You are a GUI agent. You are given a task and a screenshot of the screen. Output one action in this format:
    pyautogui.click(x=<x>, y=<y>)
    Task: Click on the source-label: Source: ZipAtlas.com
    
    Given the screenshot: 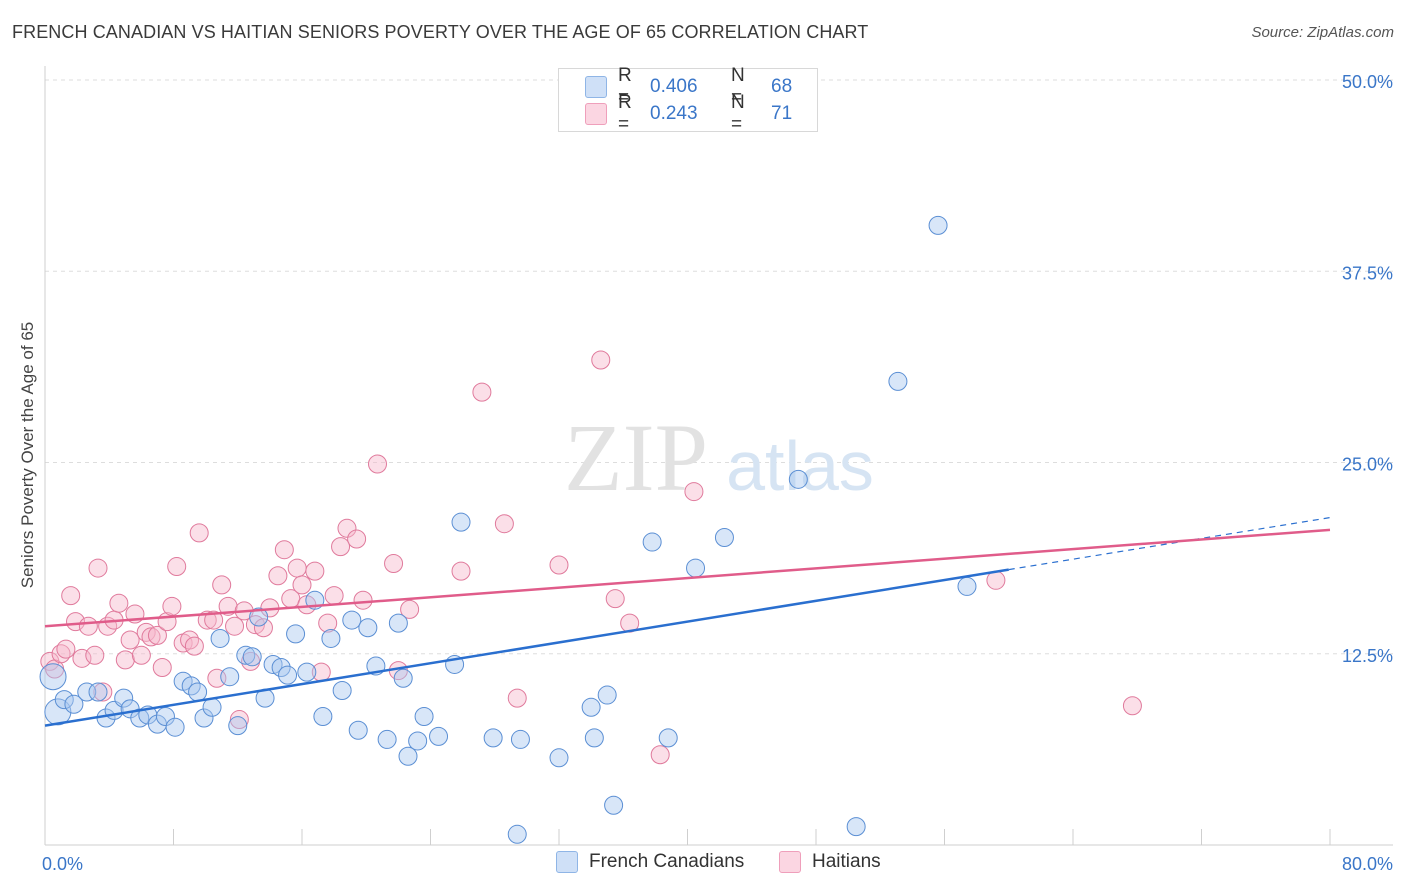 What is the action you would take?
    pyautogui.click(x=1322, y=32)
    